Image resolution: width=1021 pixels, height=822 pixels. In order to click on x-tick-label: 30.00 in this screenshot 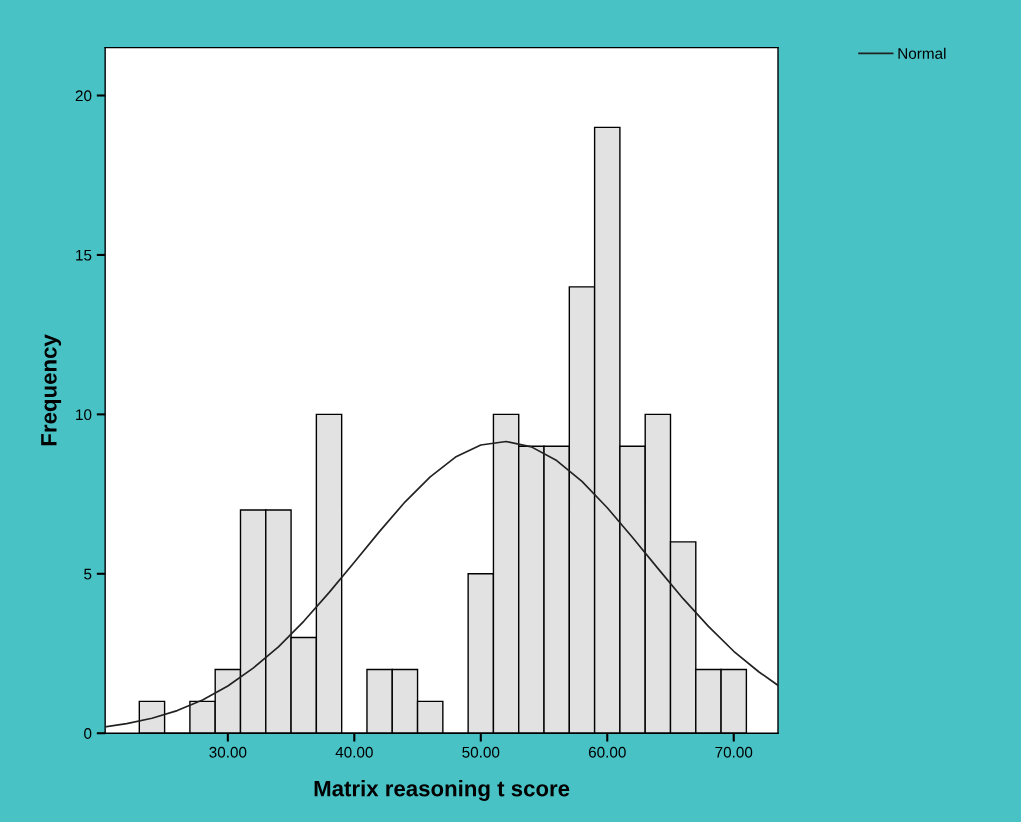, I will do `click(228, 752)`.